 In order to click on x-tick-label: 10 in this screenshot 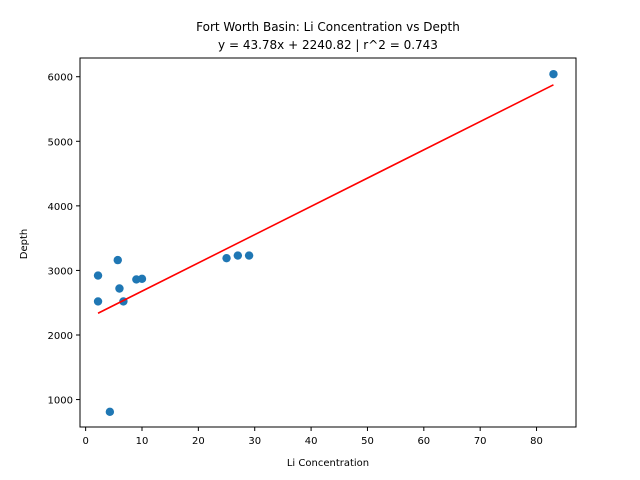, I will do `click(142, 441)`.